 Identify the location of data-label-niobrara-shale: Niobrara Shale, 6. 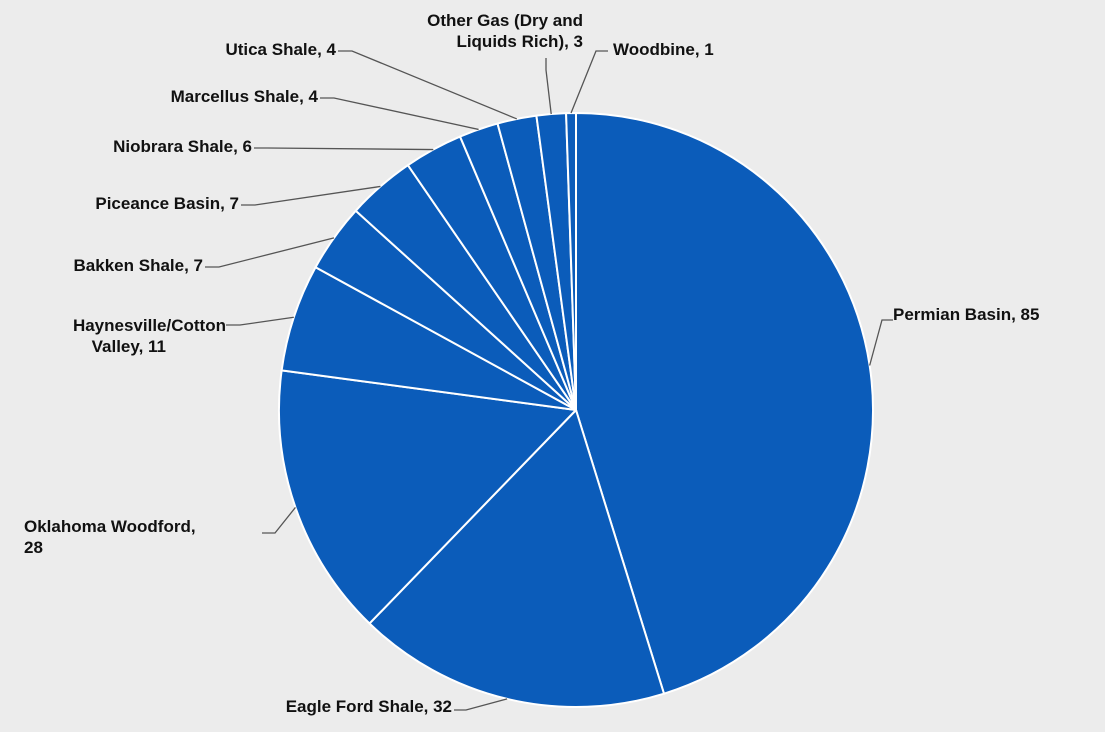
(182, 146).